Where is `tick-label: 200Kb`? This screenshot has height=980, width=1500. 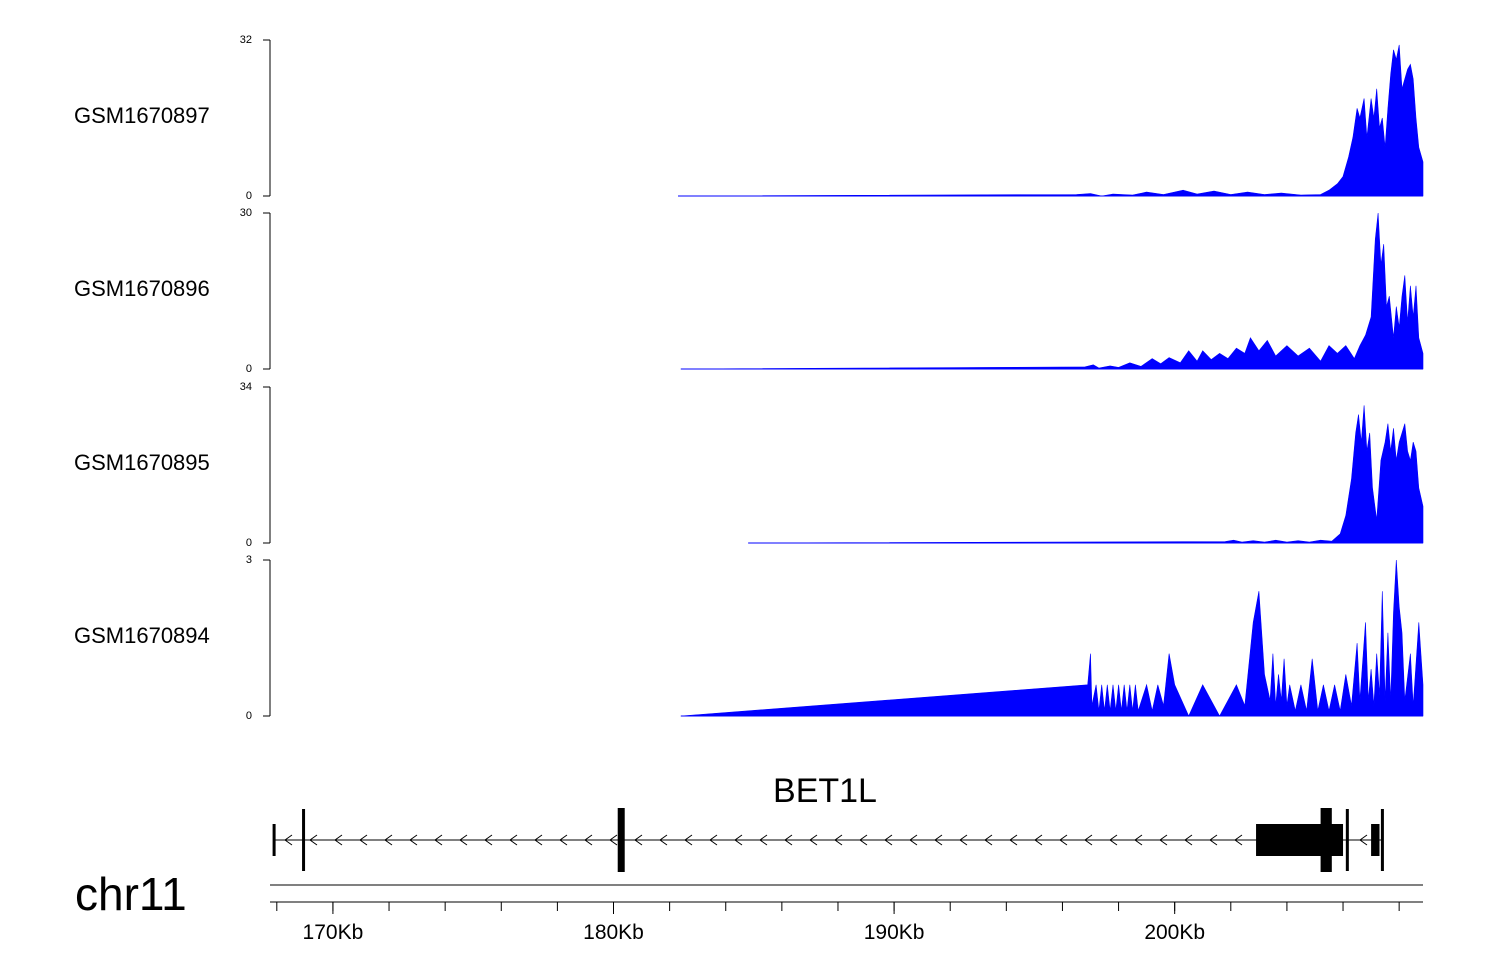 tick-label: 200Kb is located at coordinates (1174, 932).